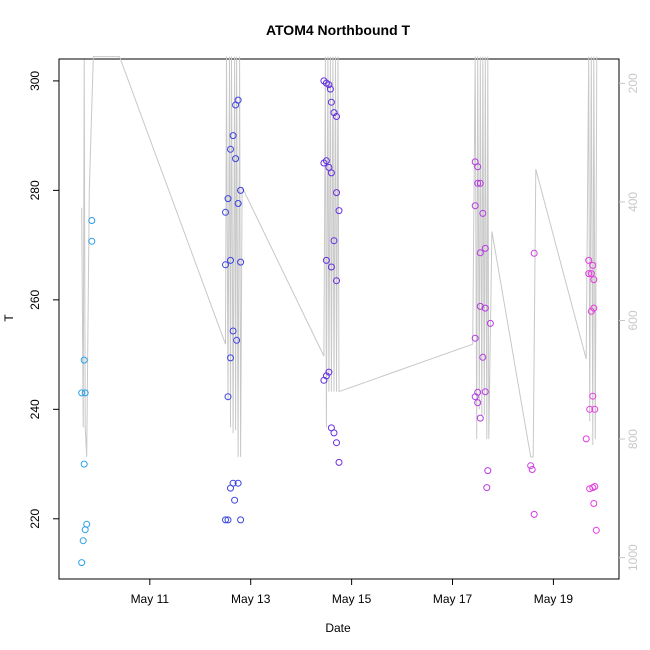 This screenshot has width=650, height=650. Describe the element at coordinates (633, 83) in the screenshot. I see `y2-tick-label: 200` at that location.